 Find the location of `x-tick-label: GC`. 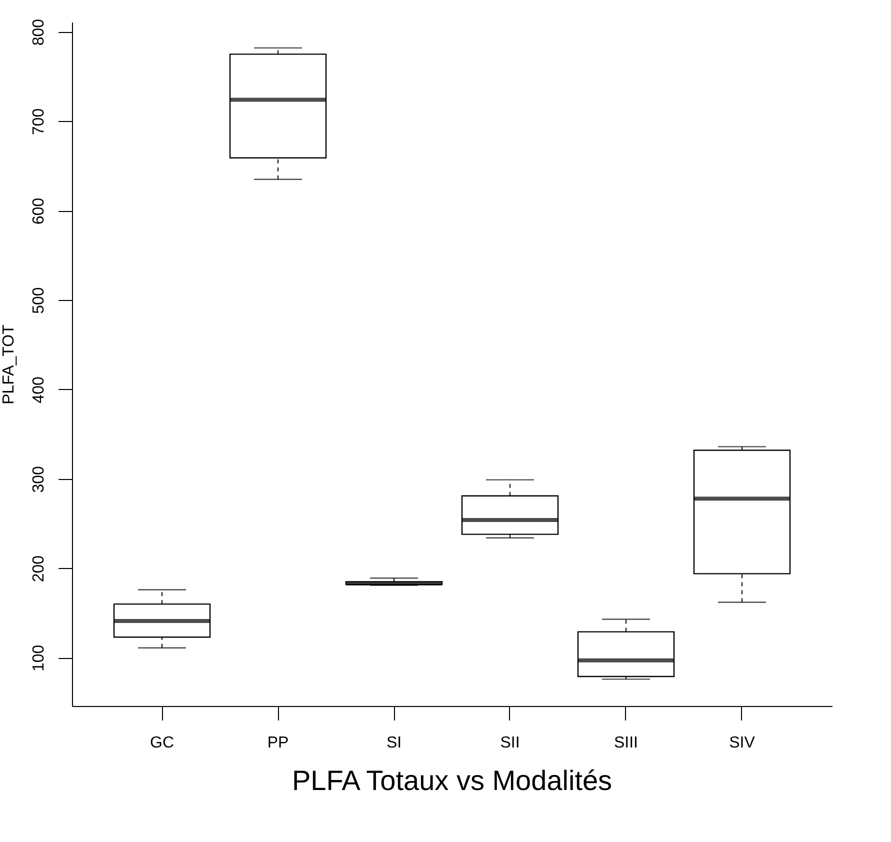

x-tick-label: GC is located at coordinates (162, 743).